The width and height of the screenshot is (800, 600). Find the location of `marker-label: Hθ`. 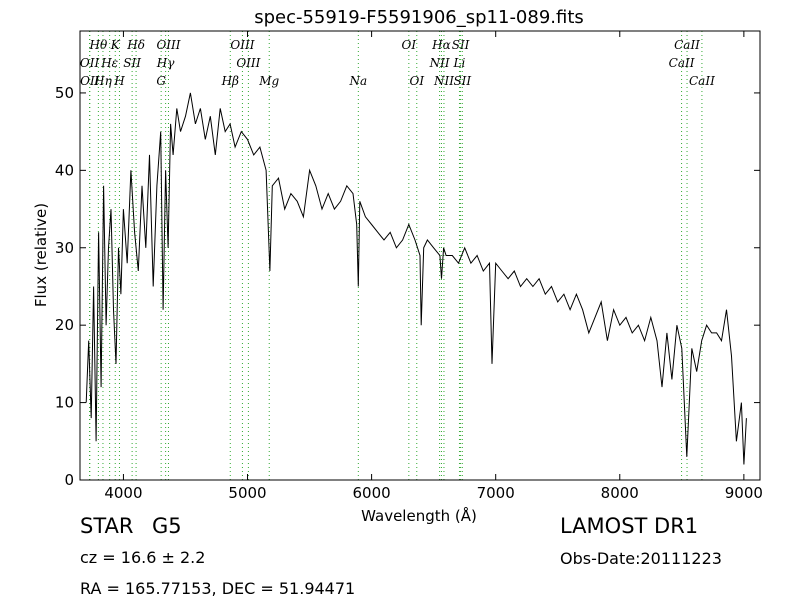

marker-label: Hθ is located at coordinates (98, 45).